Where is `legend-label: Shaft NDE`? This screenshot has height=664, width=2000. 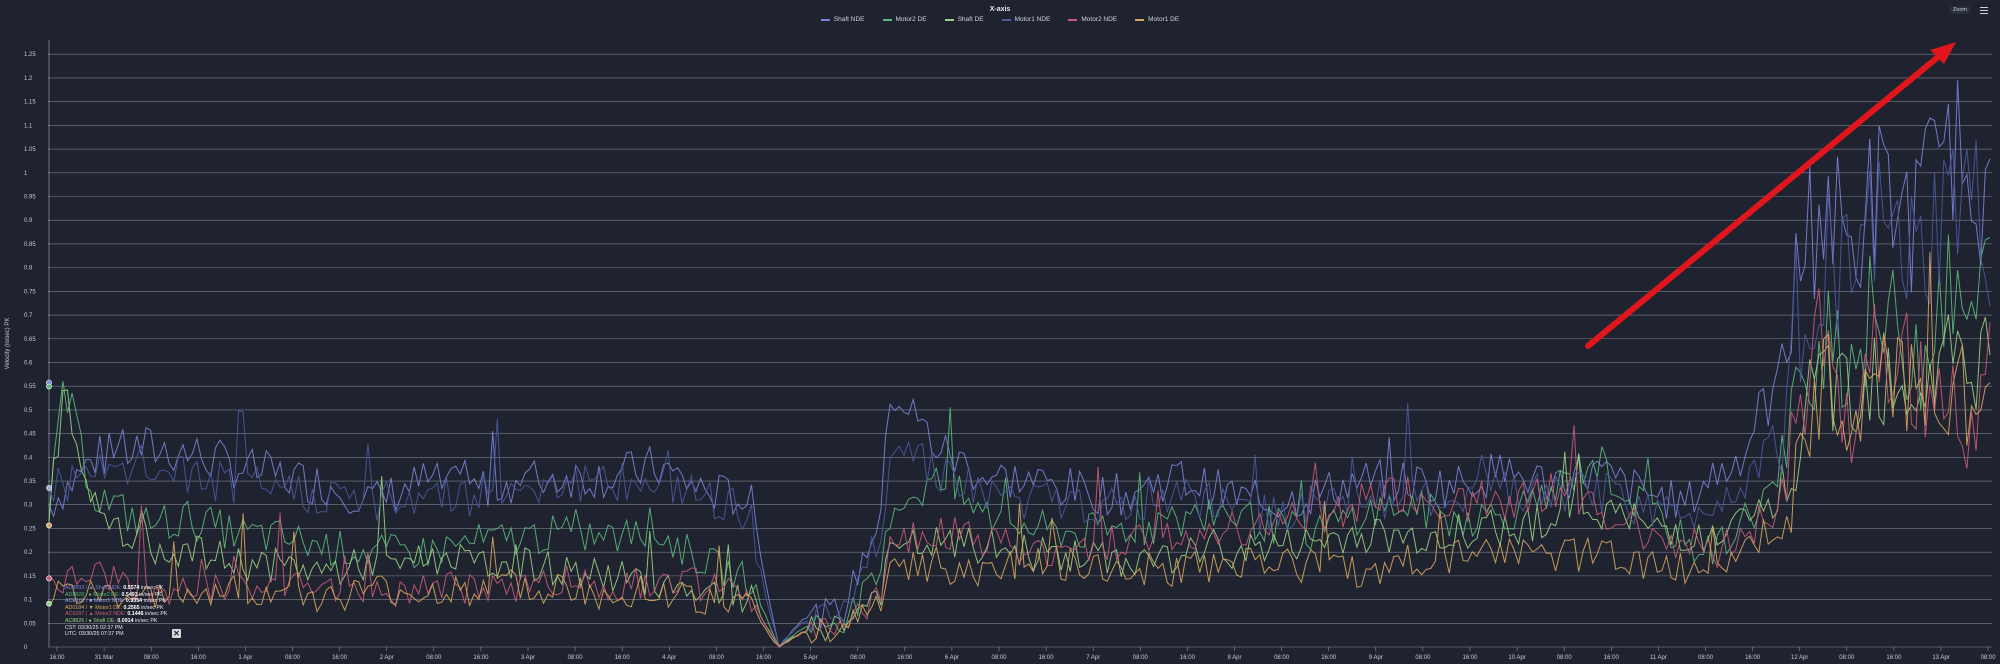
legend-label: Shaft NDE is located at coordinates (849, 19).